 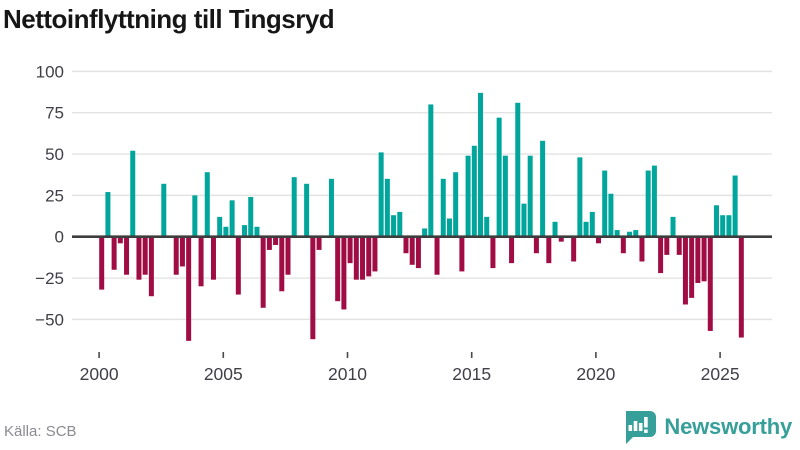 I want to click on bar-2021Q1, so click(x=623, y=245).